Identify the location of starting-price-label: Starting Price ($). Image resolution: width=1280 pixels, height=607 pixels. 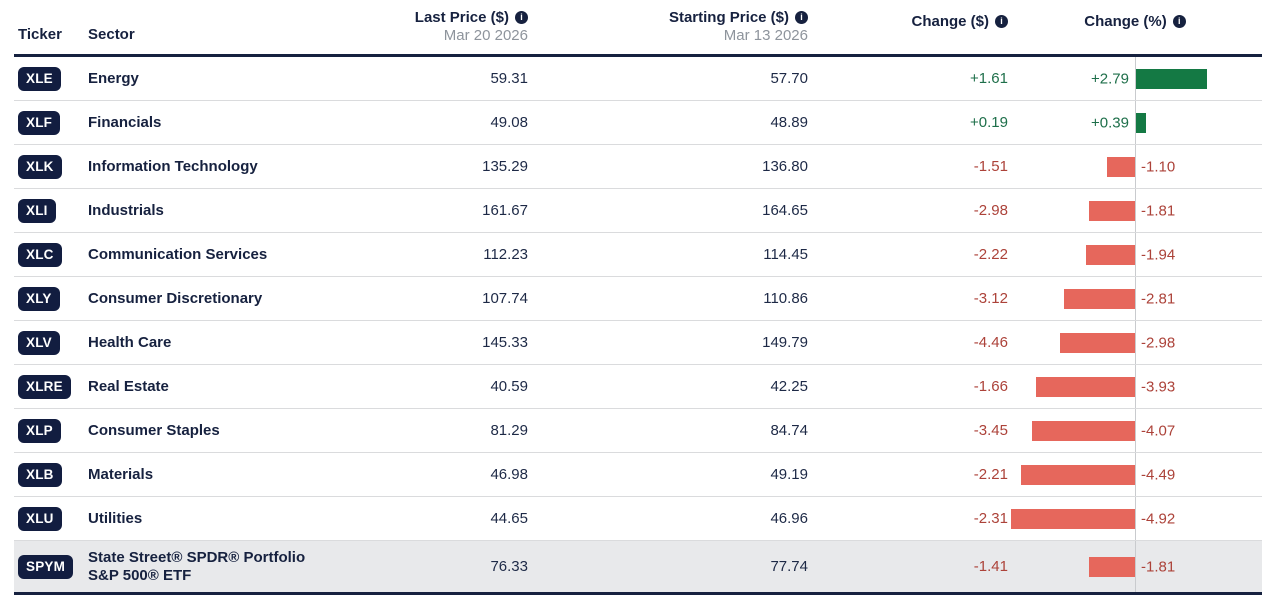
(728, 17).